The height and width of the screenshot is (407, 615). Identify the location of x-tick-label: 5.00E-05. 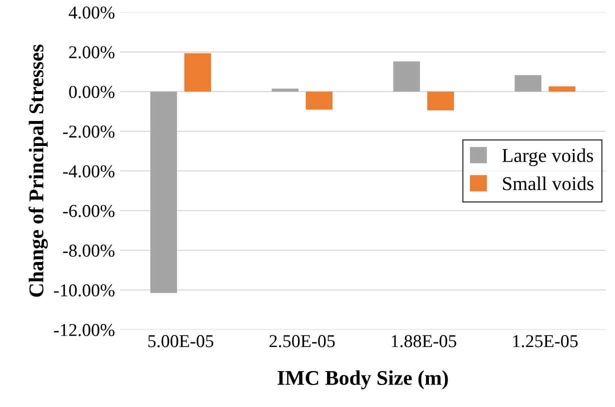
(181, 341).